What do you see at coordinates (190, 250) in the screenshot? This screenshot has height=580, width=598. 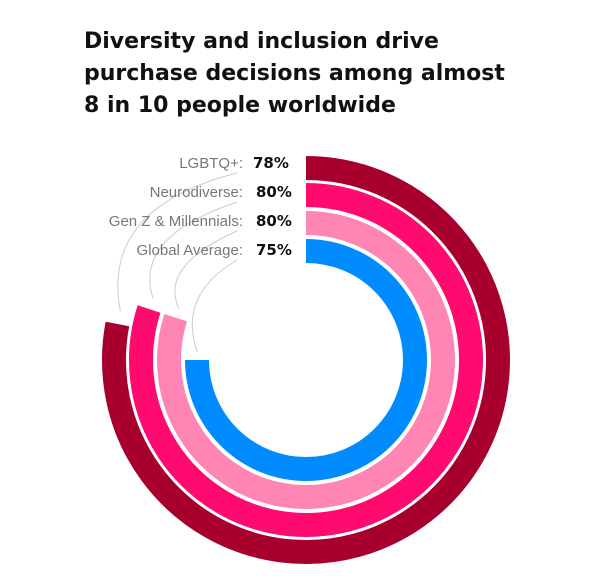 I see `series-label-global-average: Global Average:` at bounding box center [190, 250].